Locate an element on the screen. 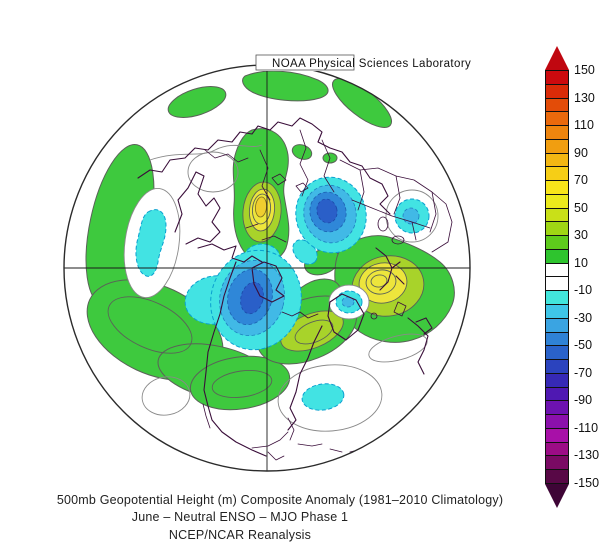  colorbar-tick-label: -90 is located at coordinates (583, 400).